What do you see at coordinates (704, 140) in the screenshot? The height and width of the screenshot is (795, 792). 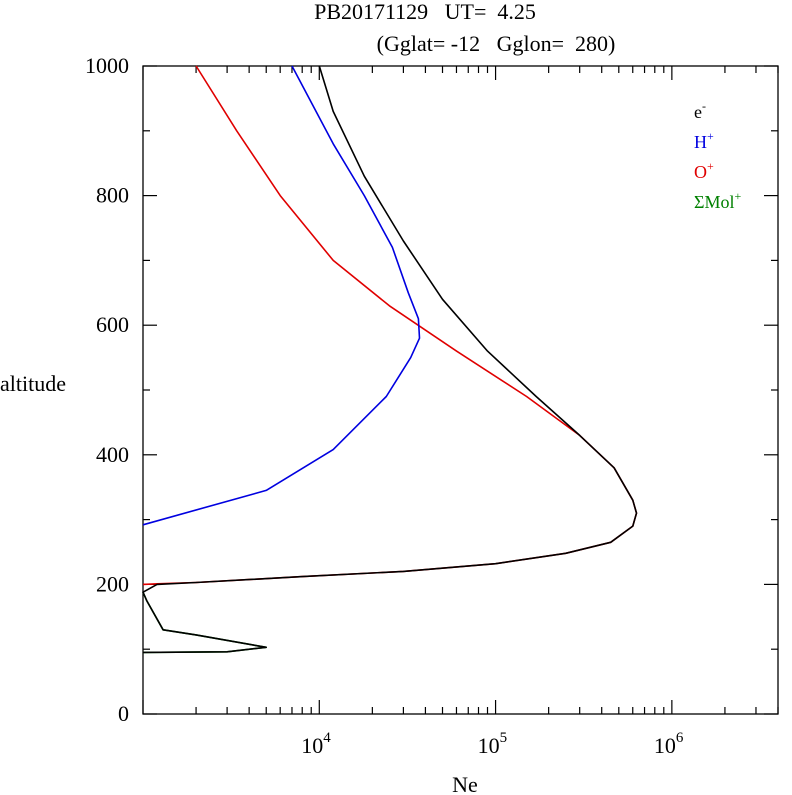 I see `legend-entry: H+` at bounding box center [704, 140].